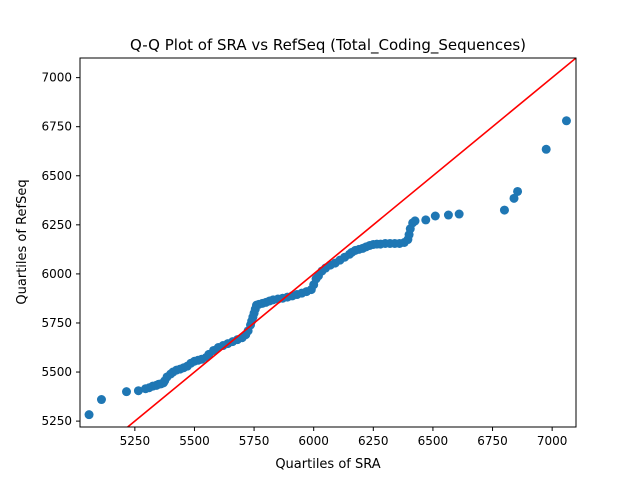 The image size is (640, 484). I want to click on y-tick-label: 6250, so click(56, 225).